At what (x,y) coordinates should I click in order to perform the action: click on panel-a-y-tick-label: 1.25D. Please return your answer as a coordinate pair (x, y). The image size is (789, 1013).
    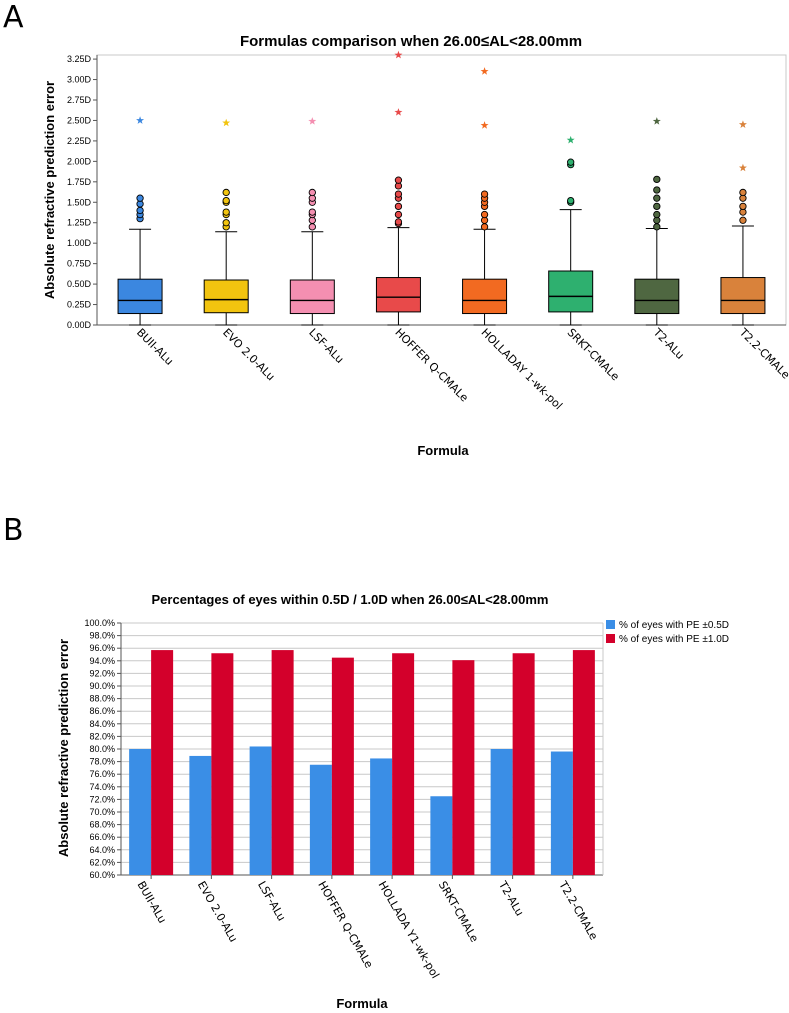
    Looking at the image, I should click on (79, 223).